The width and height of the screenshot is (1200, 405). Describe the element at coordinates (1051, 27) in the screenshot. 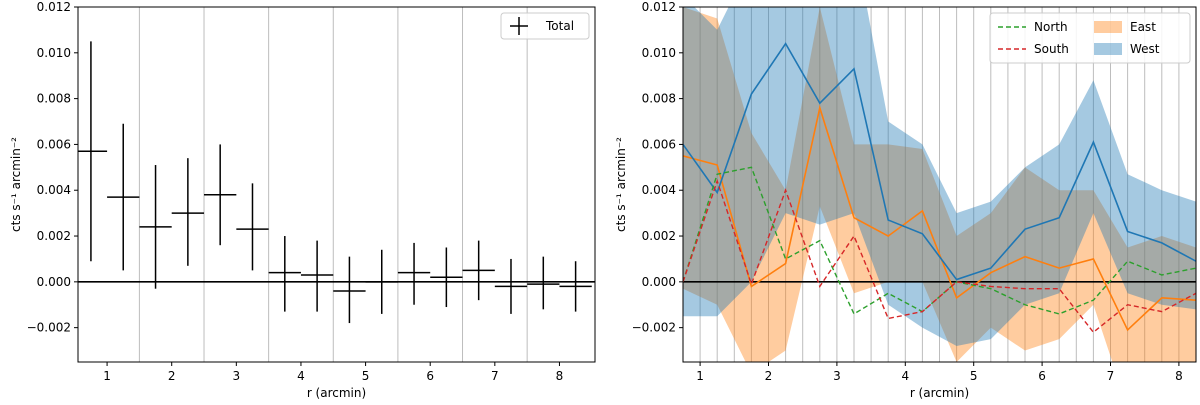

I see `legend-label-north: North` at that location.